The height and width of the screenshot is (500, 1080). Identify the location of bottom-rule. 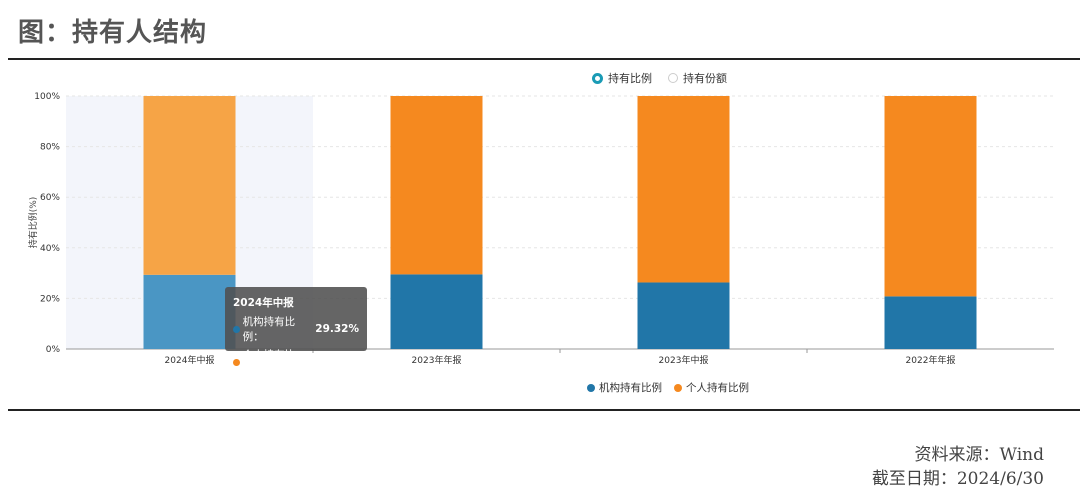
(544, 410).